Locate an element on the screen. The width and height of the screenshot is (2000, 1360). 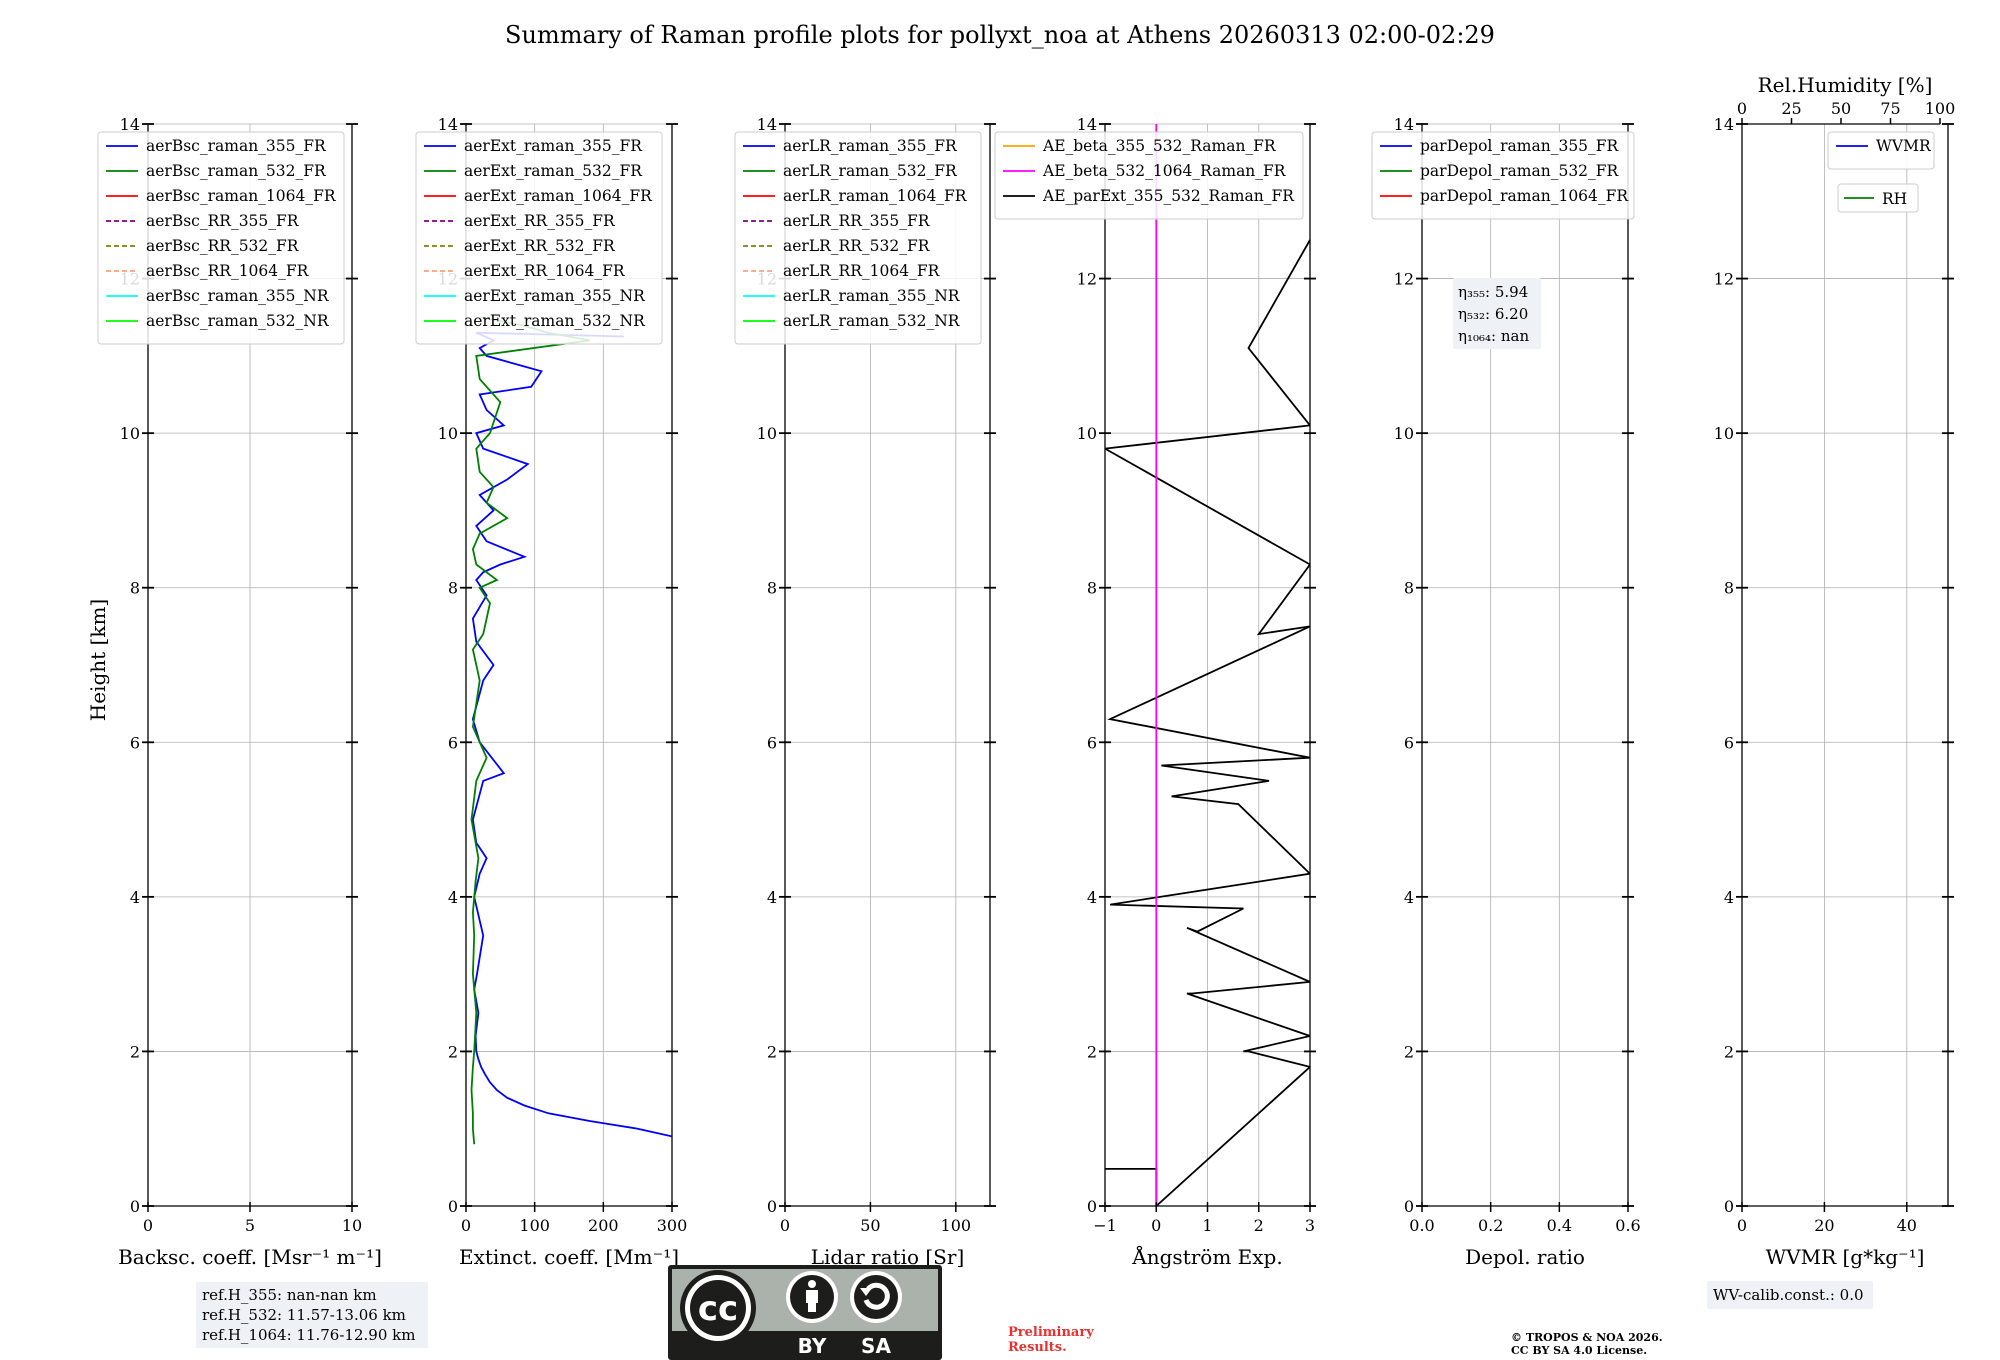
legend-entry: parDepol_raman_532_FR is located at coordinates (1520, 171).